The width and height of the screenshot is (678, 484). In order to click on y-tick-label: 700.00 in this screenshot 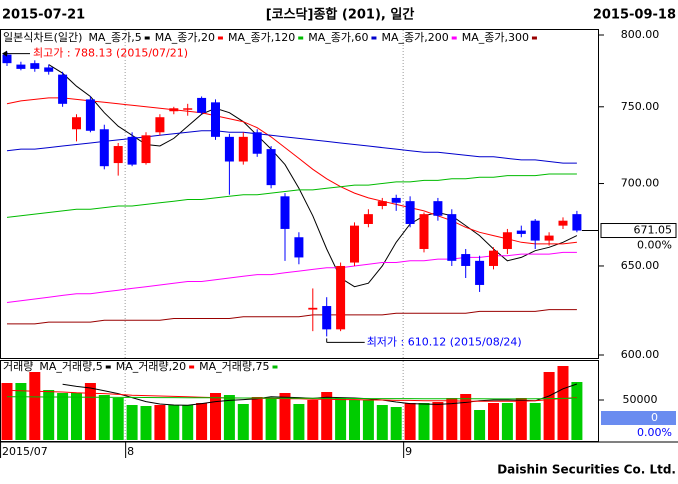, I will do `click(640, 183)`.